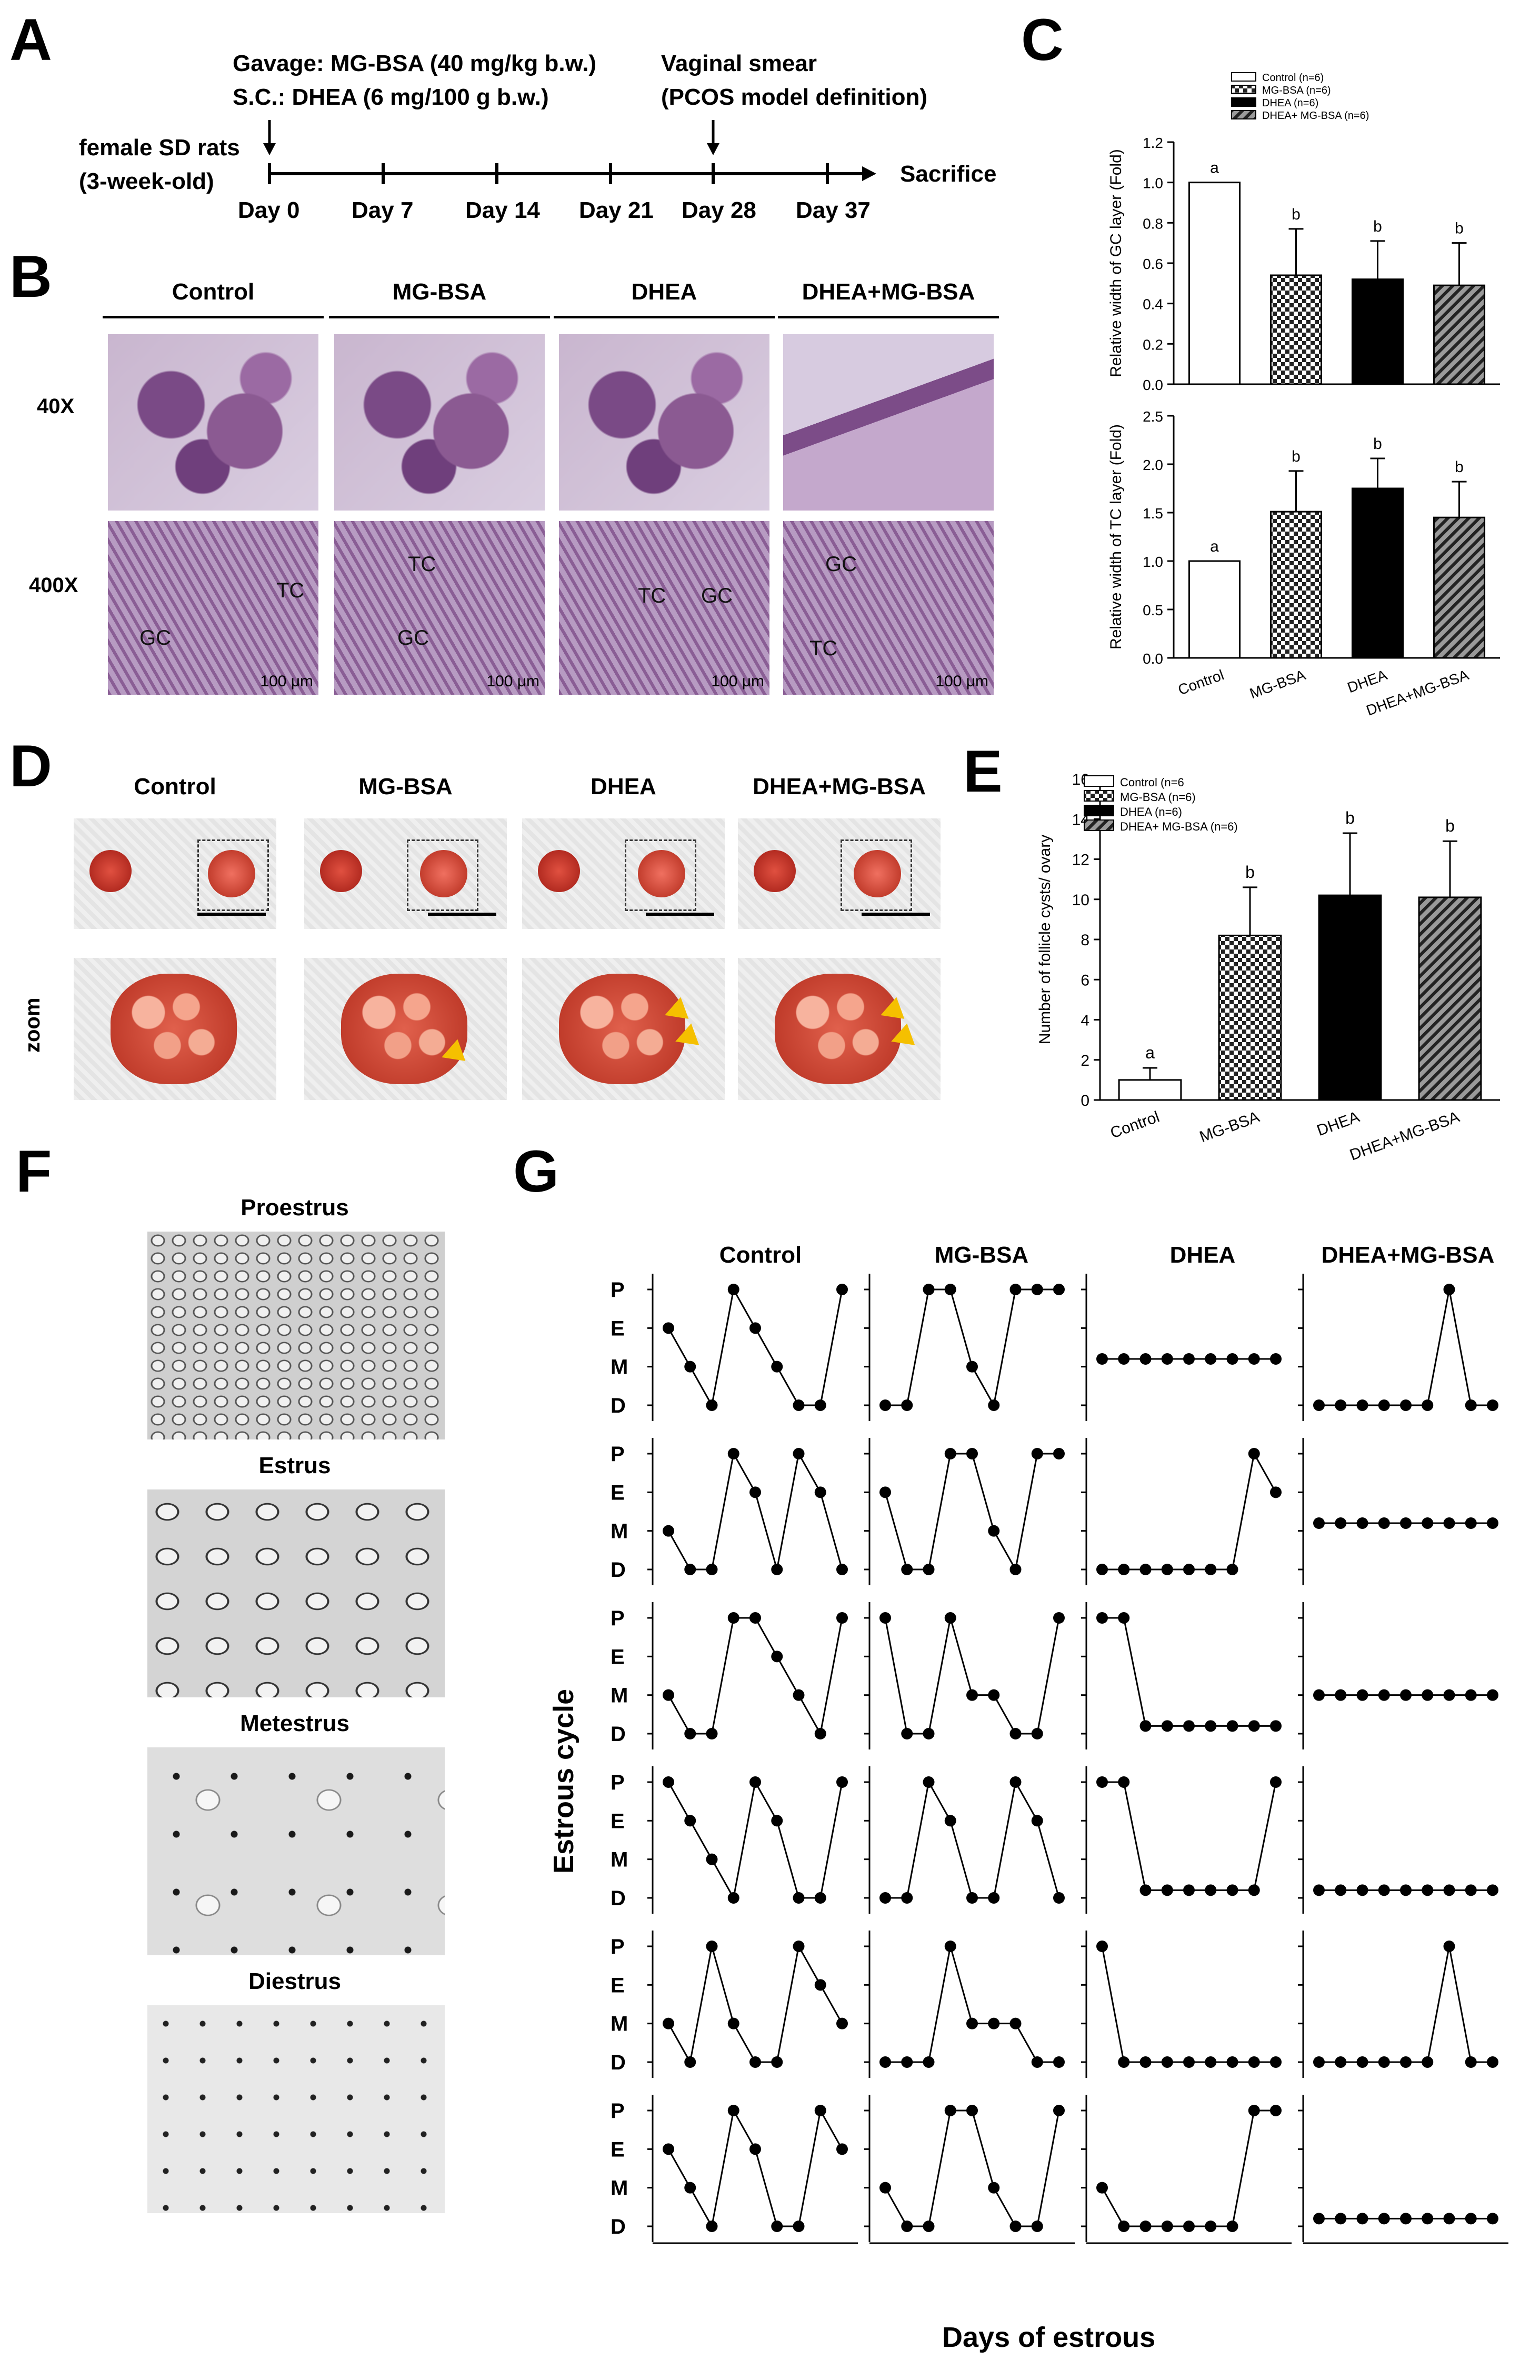 The height and width of the screenshot is (2380, 1540). Describe the element at coordinates (833, 210) in the screenshot. I see `timeline-day-label: Day 37` at that location.